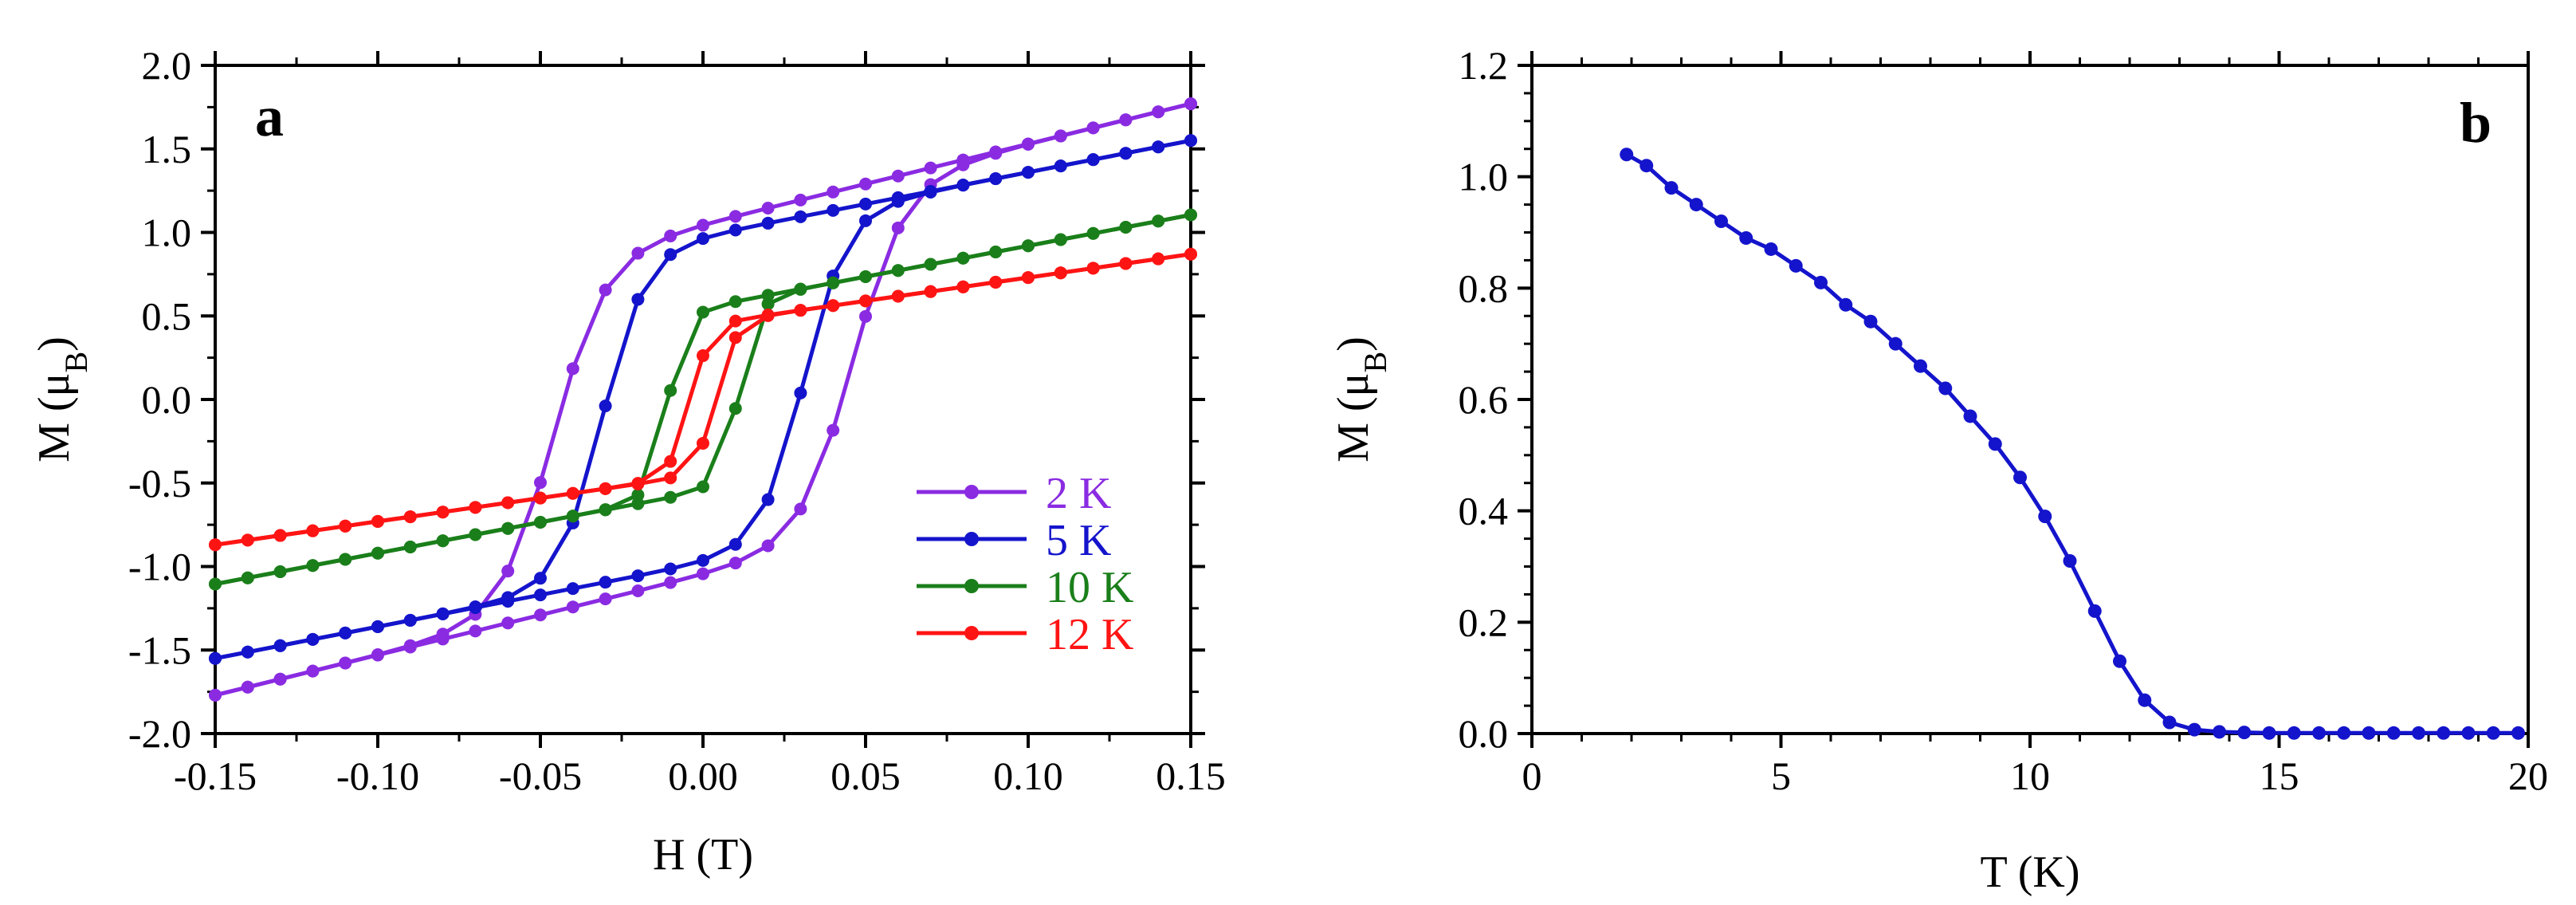 This screenshot has height=905, width=2576. What do you see at coordinates (2030, 776) in the screenshot?
I see `x-tick-label: 10` at bounding box center [2030, 776].